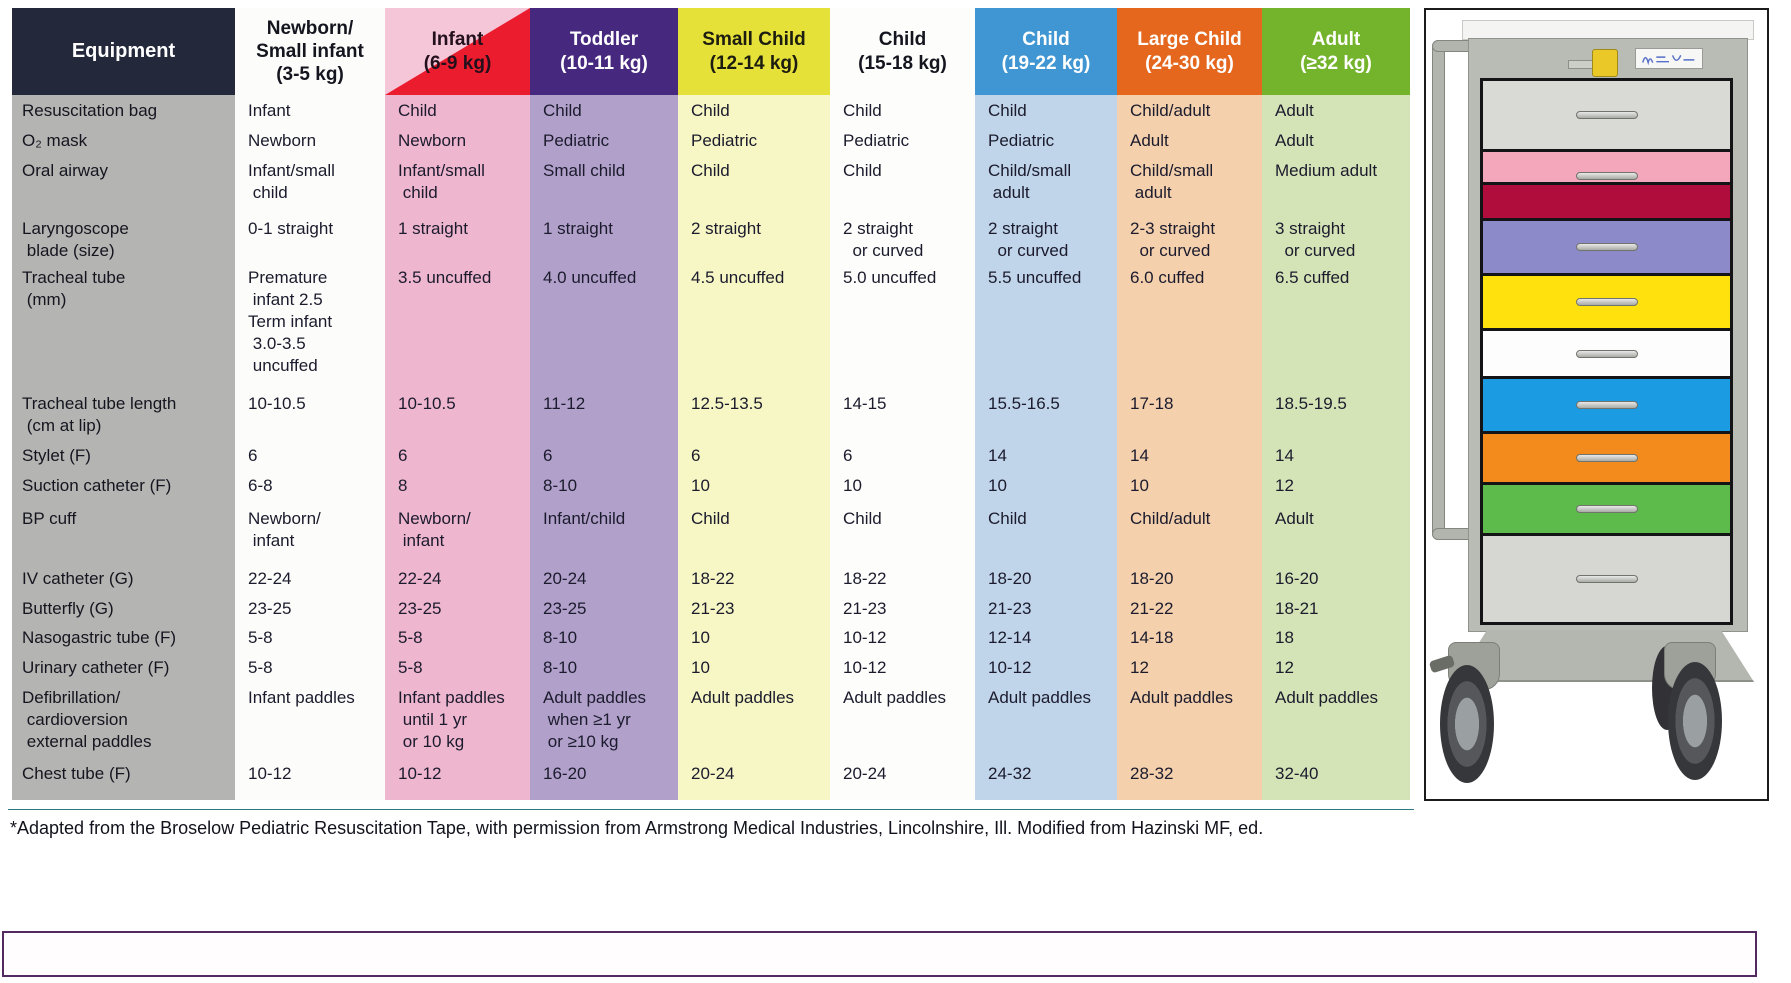  I want to click on column-header-label: Newborn/ Small infant (3-5 kg), so click(310, 51).